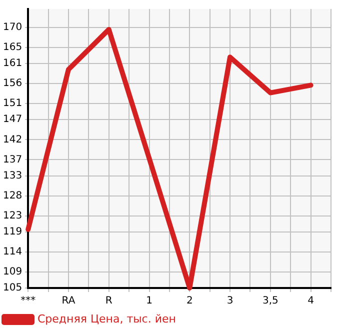  I want to click on x-tick-label: 3,5, so click(270, 301).